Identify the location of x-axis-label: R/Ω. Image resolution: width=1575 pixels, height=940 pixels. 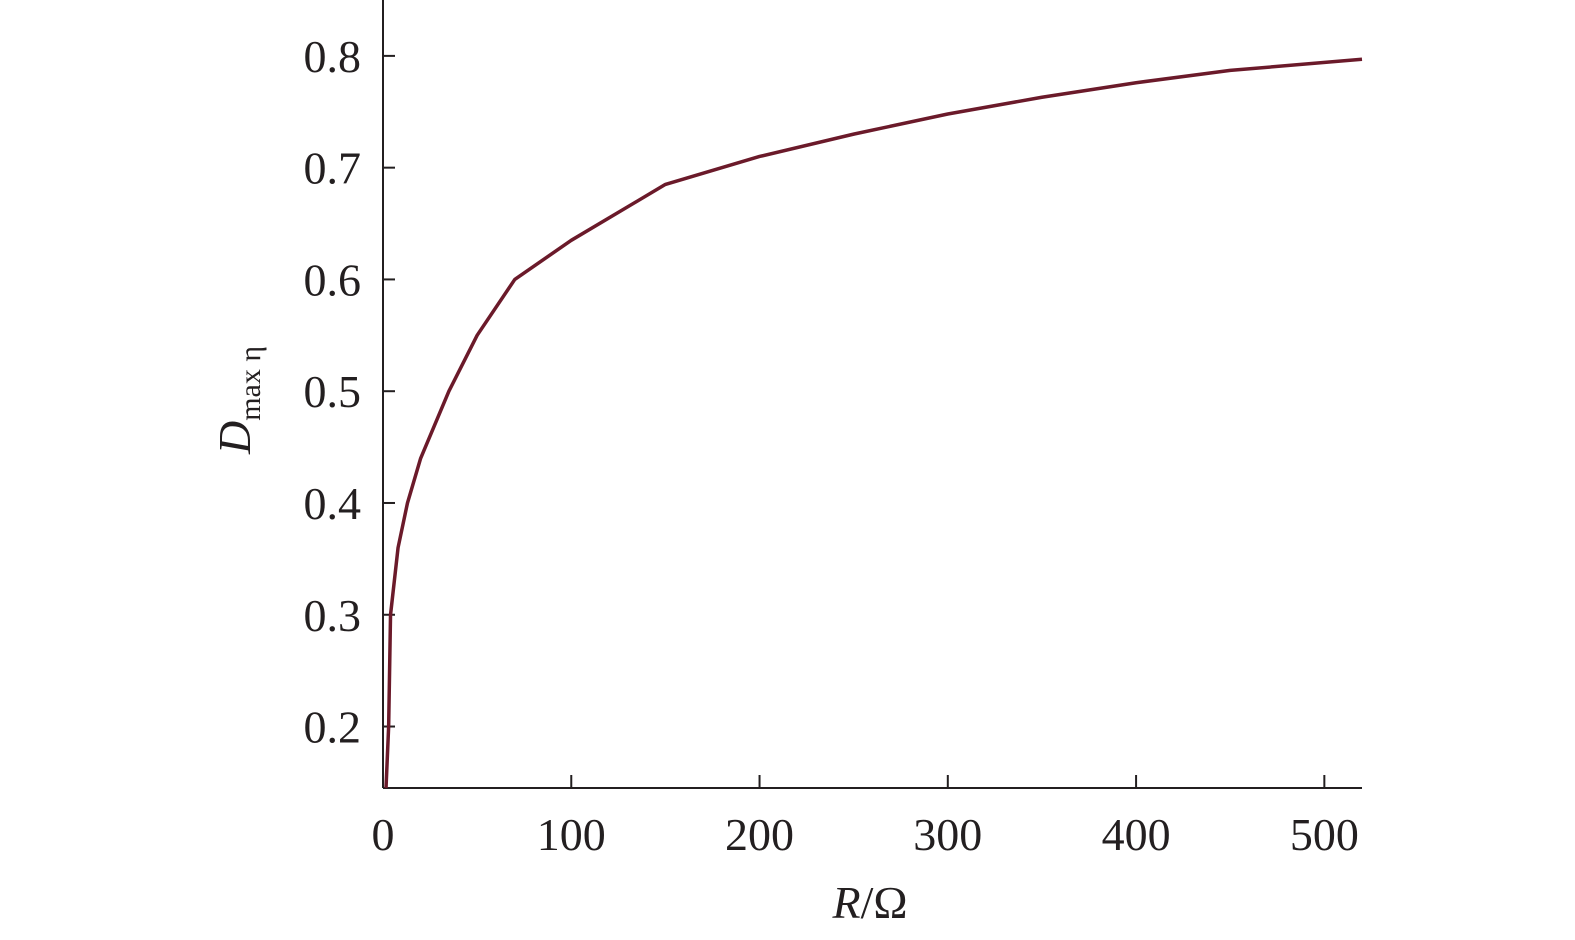
(869, 902).